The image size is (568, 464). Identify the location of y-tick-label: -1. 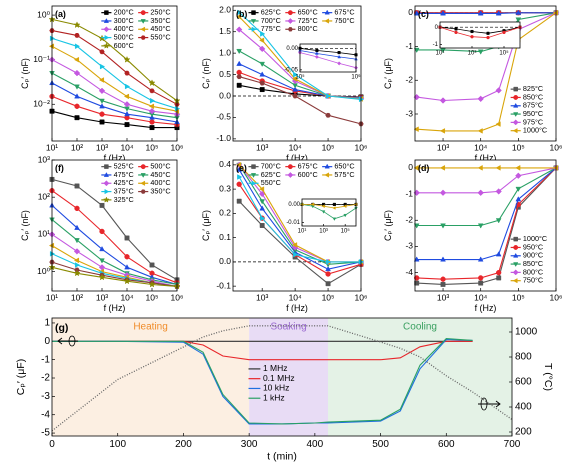
(45, 359).